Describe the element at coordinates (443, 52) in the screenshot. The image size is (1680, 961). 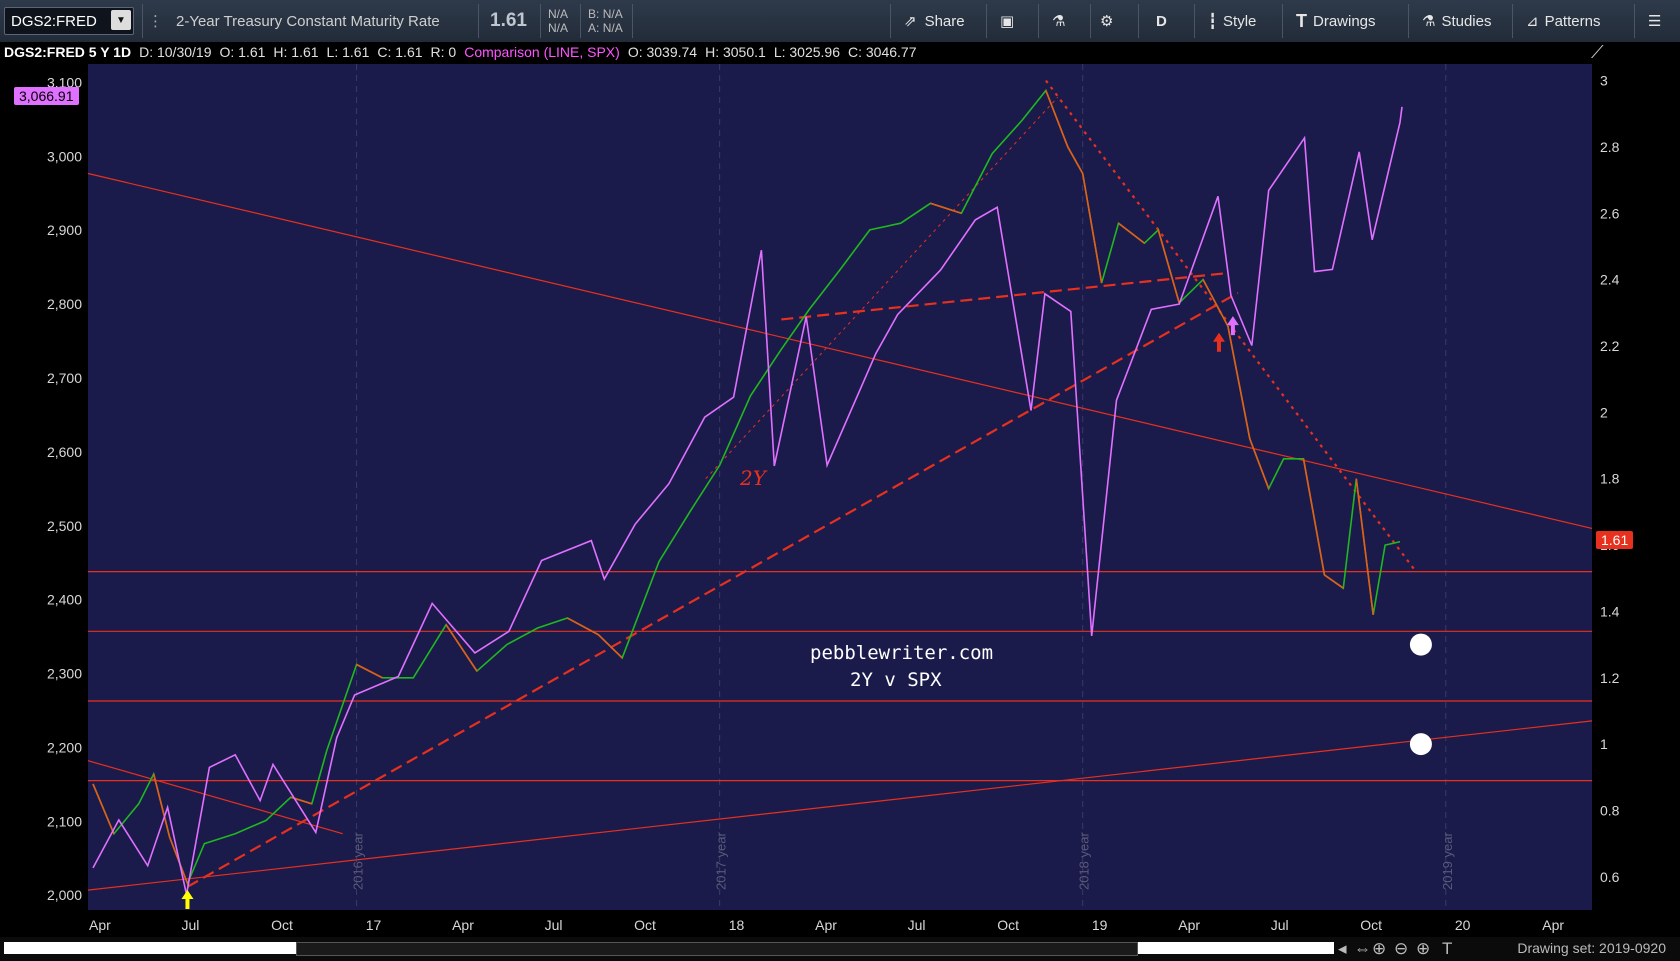
I see `legend-range: R: 0` at that location.